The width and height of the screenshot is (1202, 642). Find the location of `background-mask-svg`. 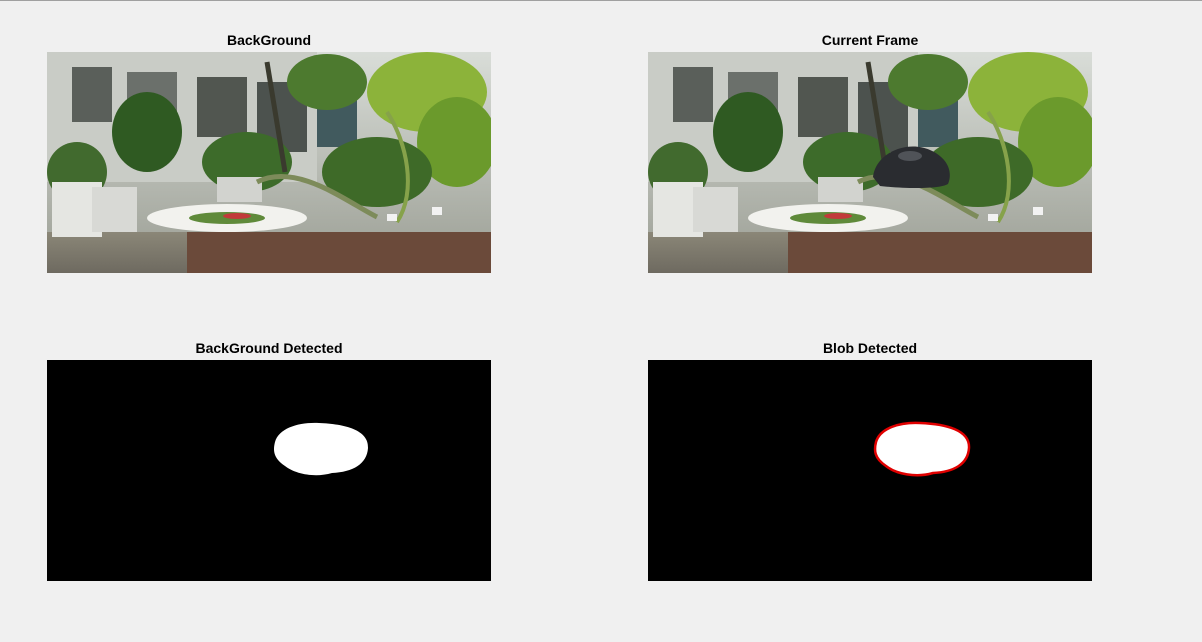

background-mask-svg is located at coordinates (269, 470).